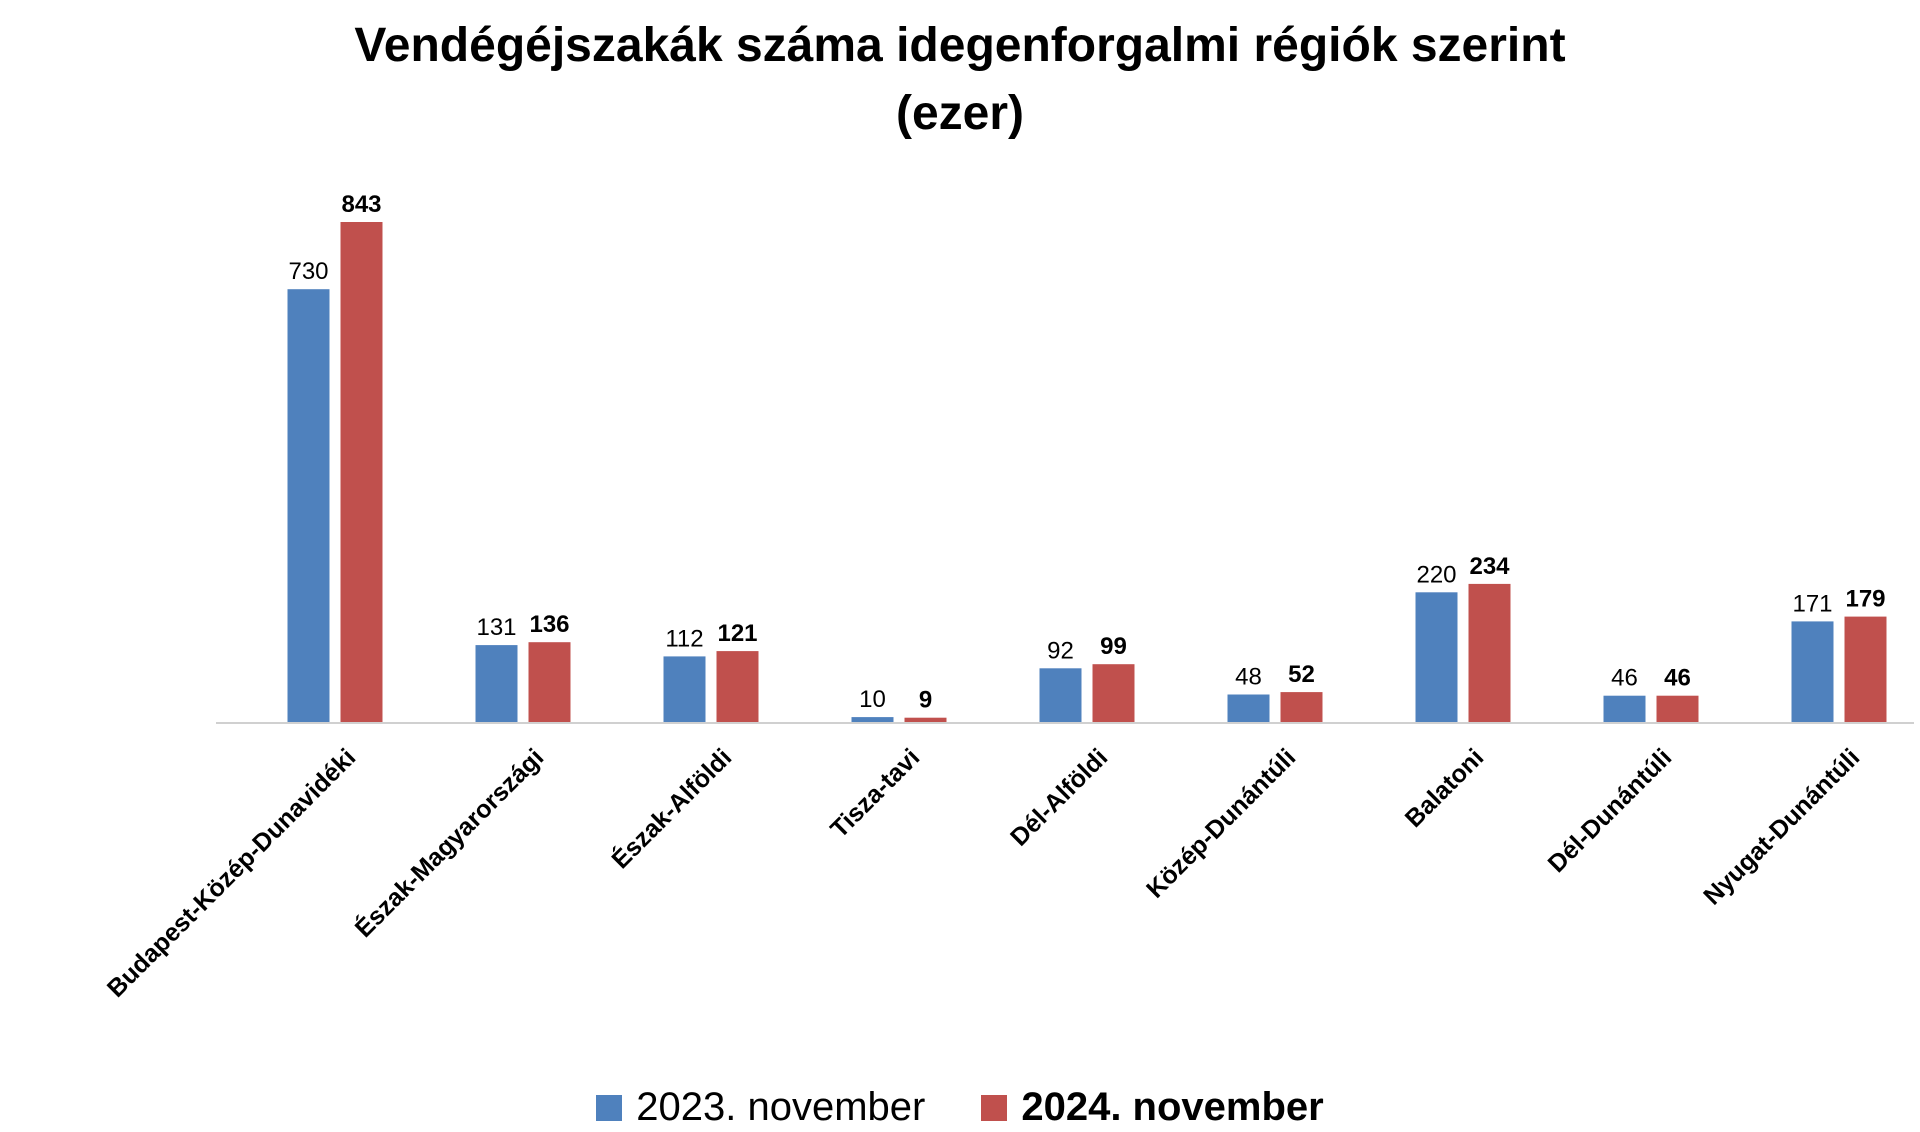  I want to click on value-label-2024-3: 9, so click(925, 700).